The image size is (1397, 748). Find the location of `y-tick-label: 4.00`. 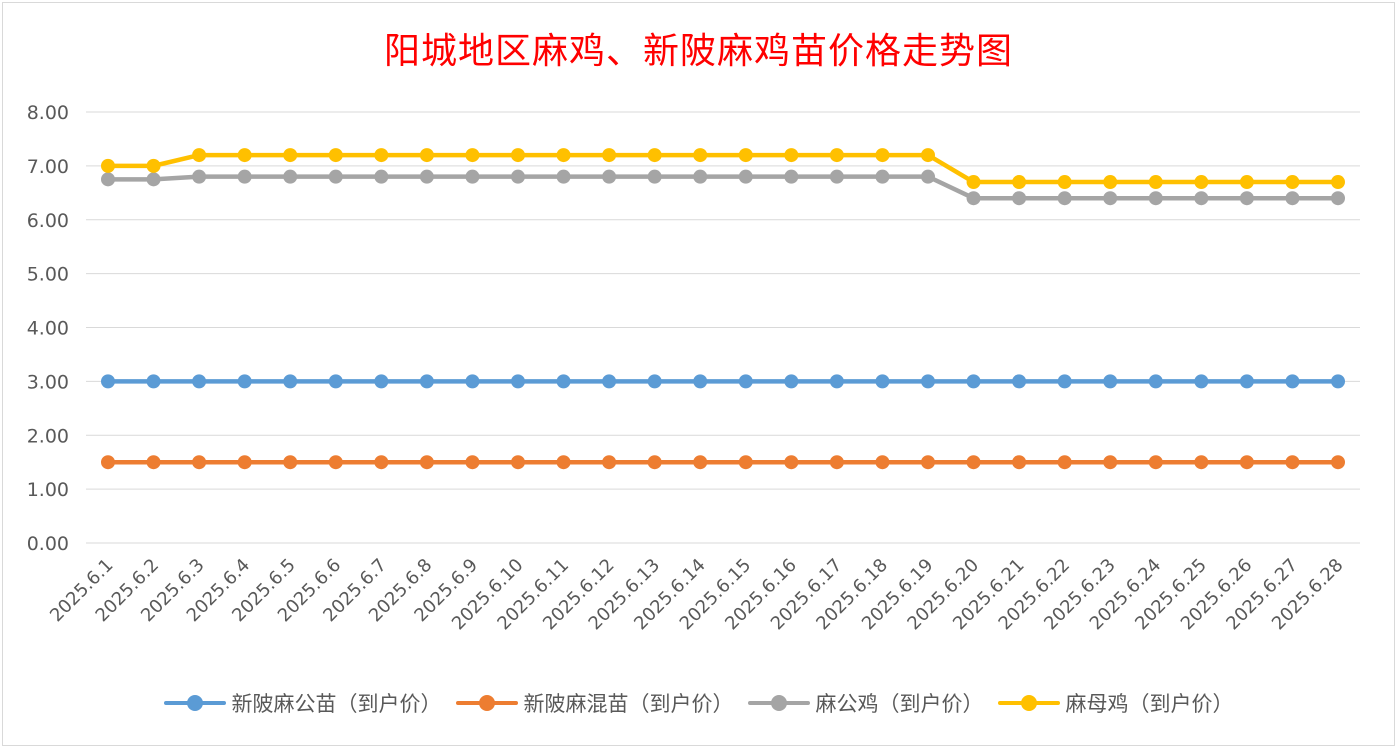

y-tick-label: 4.00 is located at coordinates (48, 329).